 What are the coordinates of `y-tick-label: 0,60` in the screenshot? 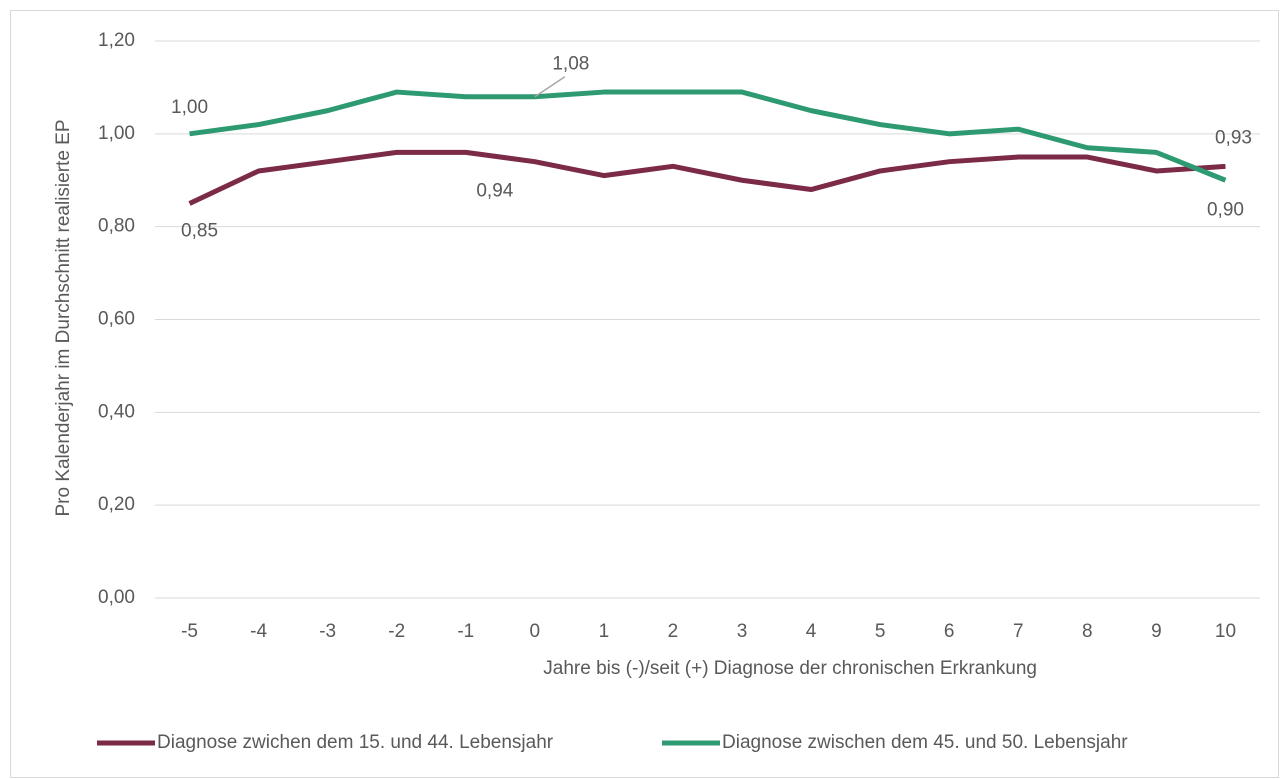 It's located at (116, 319).